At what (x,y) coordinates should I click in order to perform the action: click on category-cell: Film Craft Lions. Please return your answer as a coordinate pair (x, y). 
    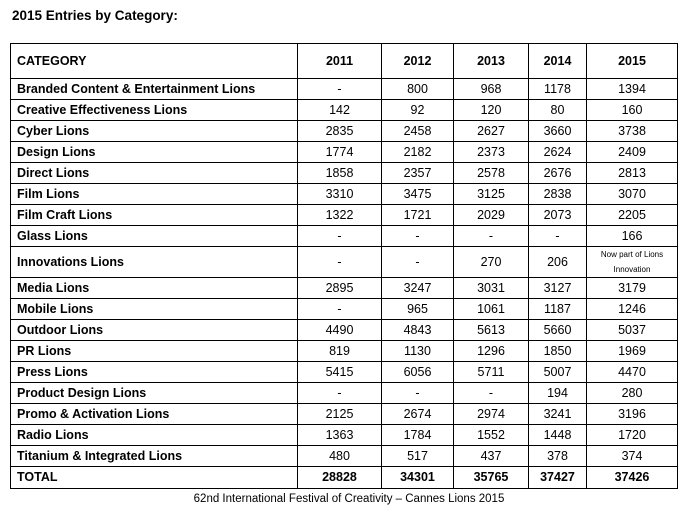
    Looking at the image, I should click on (154, 215).